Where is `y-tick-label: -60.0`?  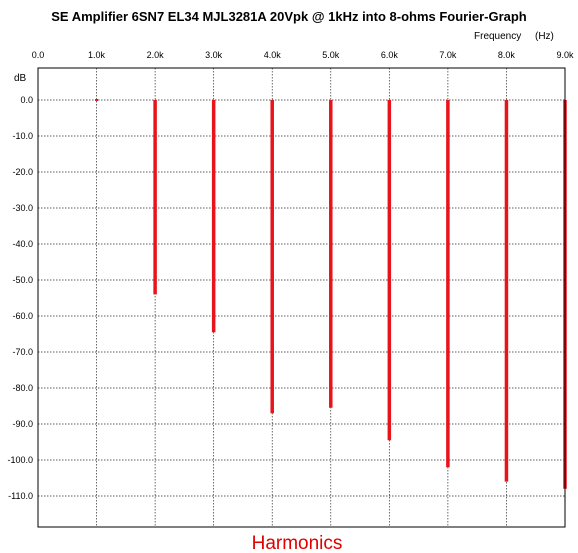
y-tick-label: -60.0 is located at coordinates (22, 316).